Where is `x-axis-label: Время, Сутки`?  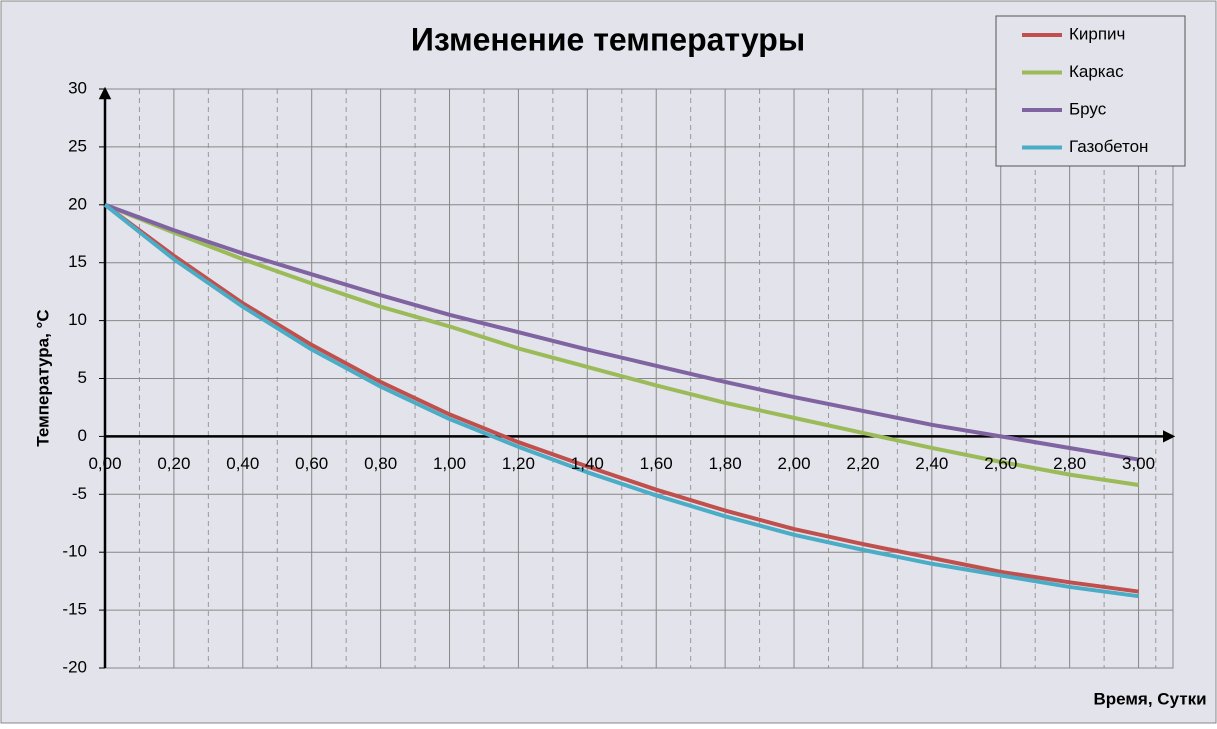
x-axis-label: Время, Сутки is located at coordinates (1149, 698).